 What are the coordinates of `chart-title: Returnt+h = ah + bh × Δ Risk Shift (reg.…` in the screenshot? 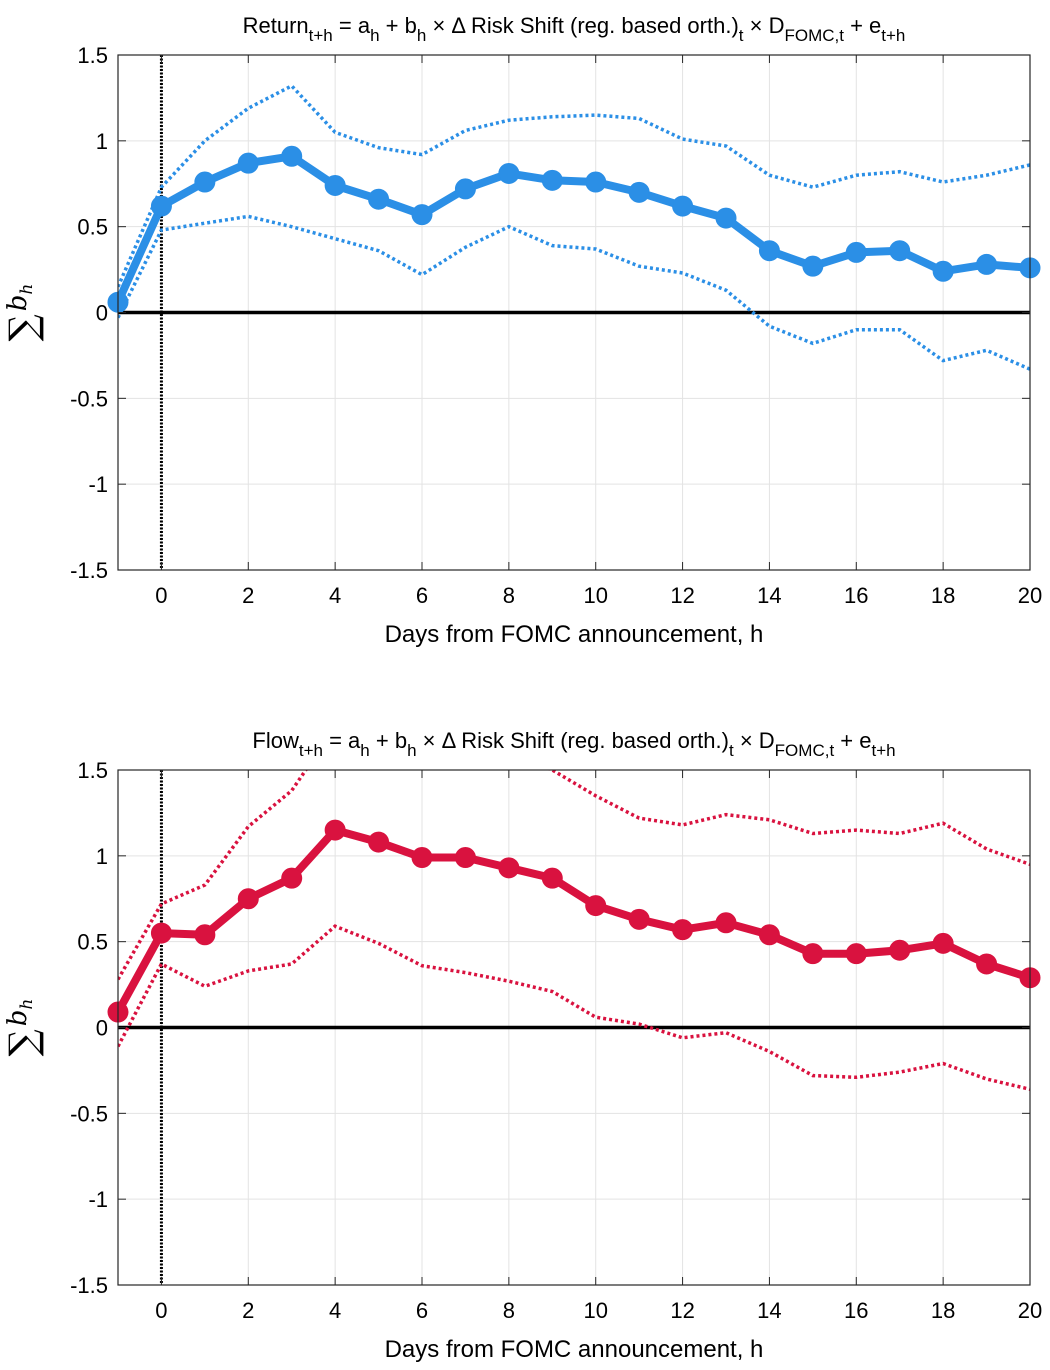 It's located at (574, 29).